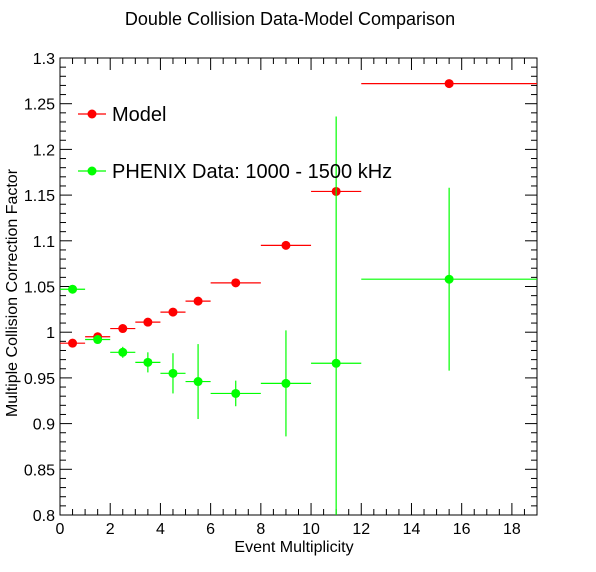 This screenshot has height=572, width=596. Describe the element at coordinates (512, 529) in the screenshot. I see `x-tick-label: 18` at that location.